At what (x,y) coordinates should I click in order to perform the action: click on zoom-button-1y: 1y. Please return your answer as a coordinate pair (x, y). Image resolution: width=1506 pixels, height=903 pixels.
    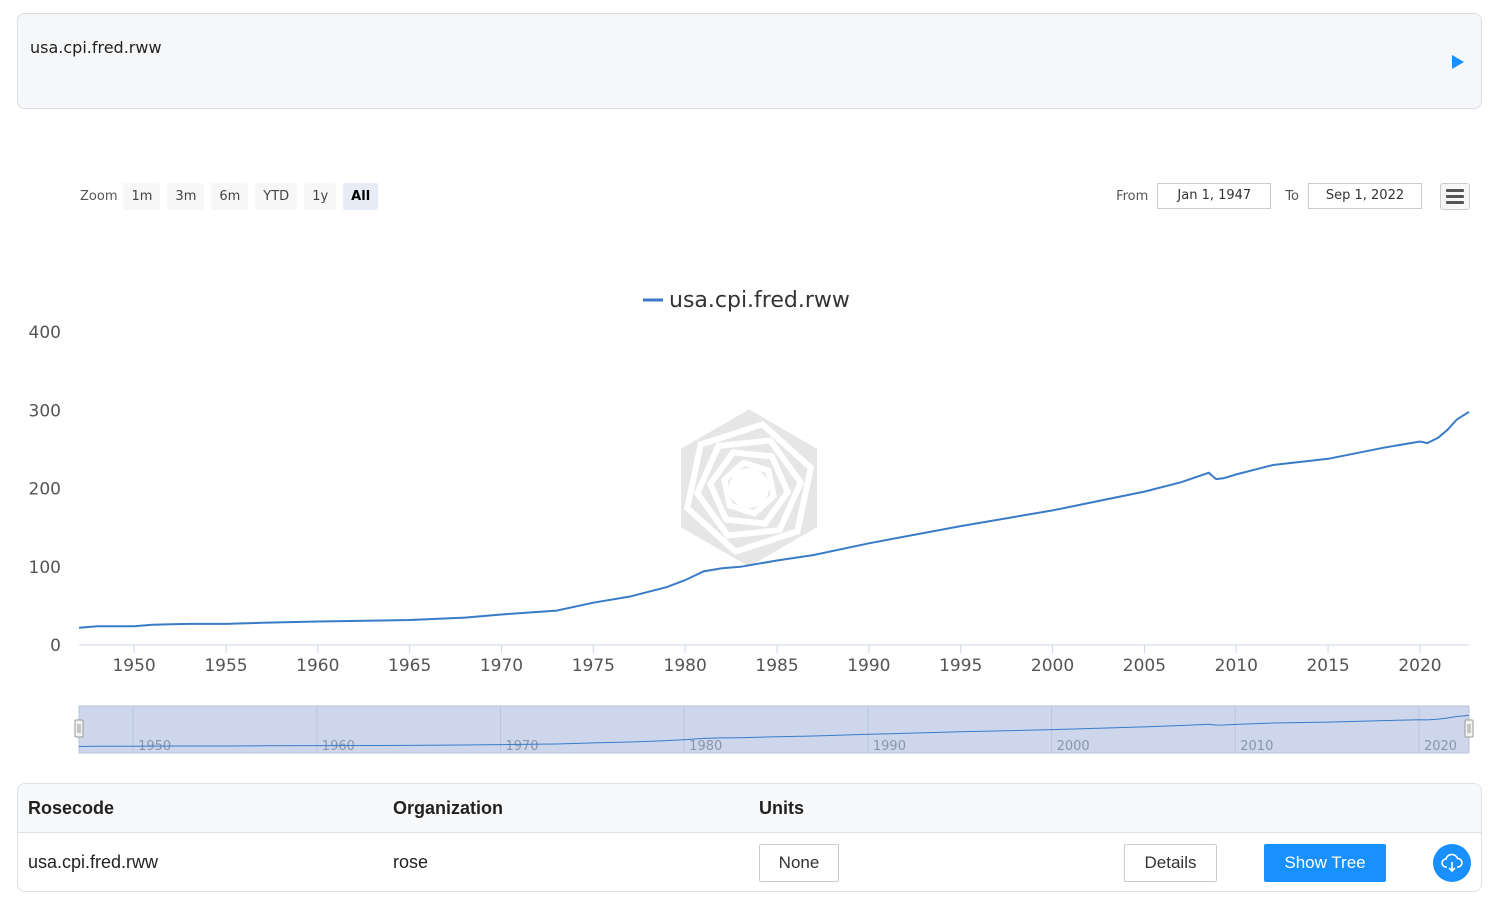
    Looking at the image, I should click on (320, 196).